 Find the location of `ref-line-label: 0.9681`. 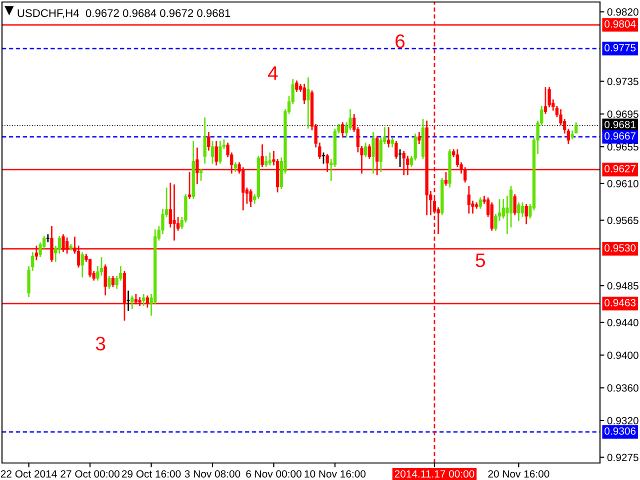

ref-line-label: 0.9681 is located at coordinates (620, 124).